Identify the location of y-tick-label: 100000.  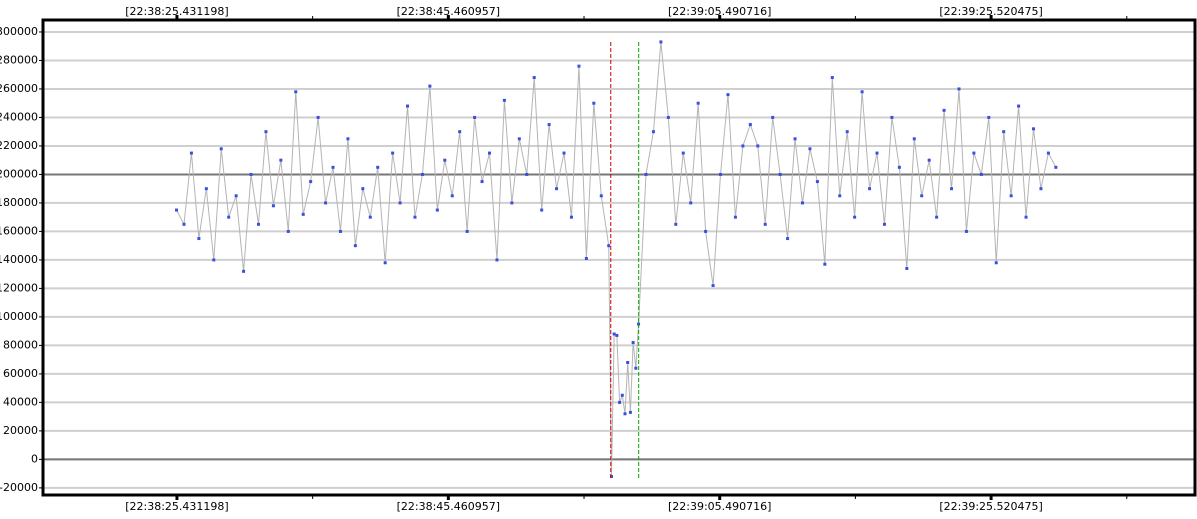
(19, 316).